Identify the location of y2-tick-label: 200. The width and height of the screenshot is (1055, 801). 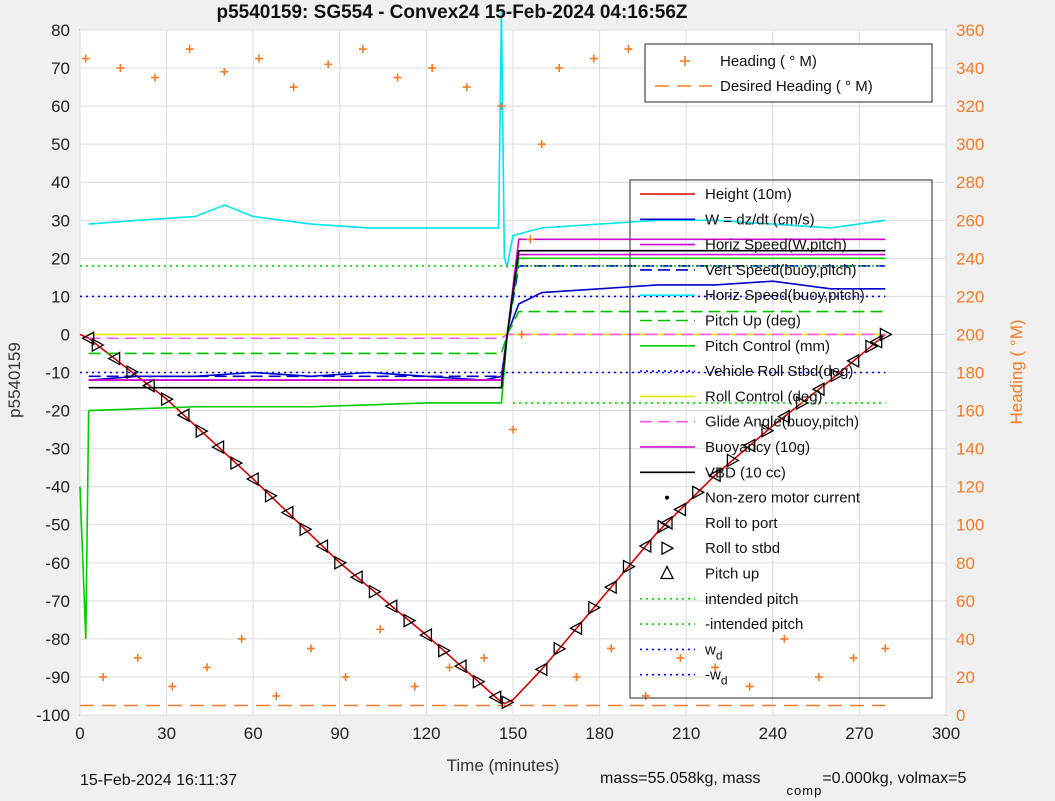
(970, 334).